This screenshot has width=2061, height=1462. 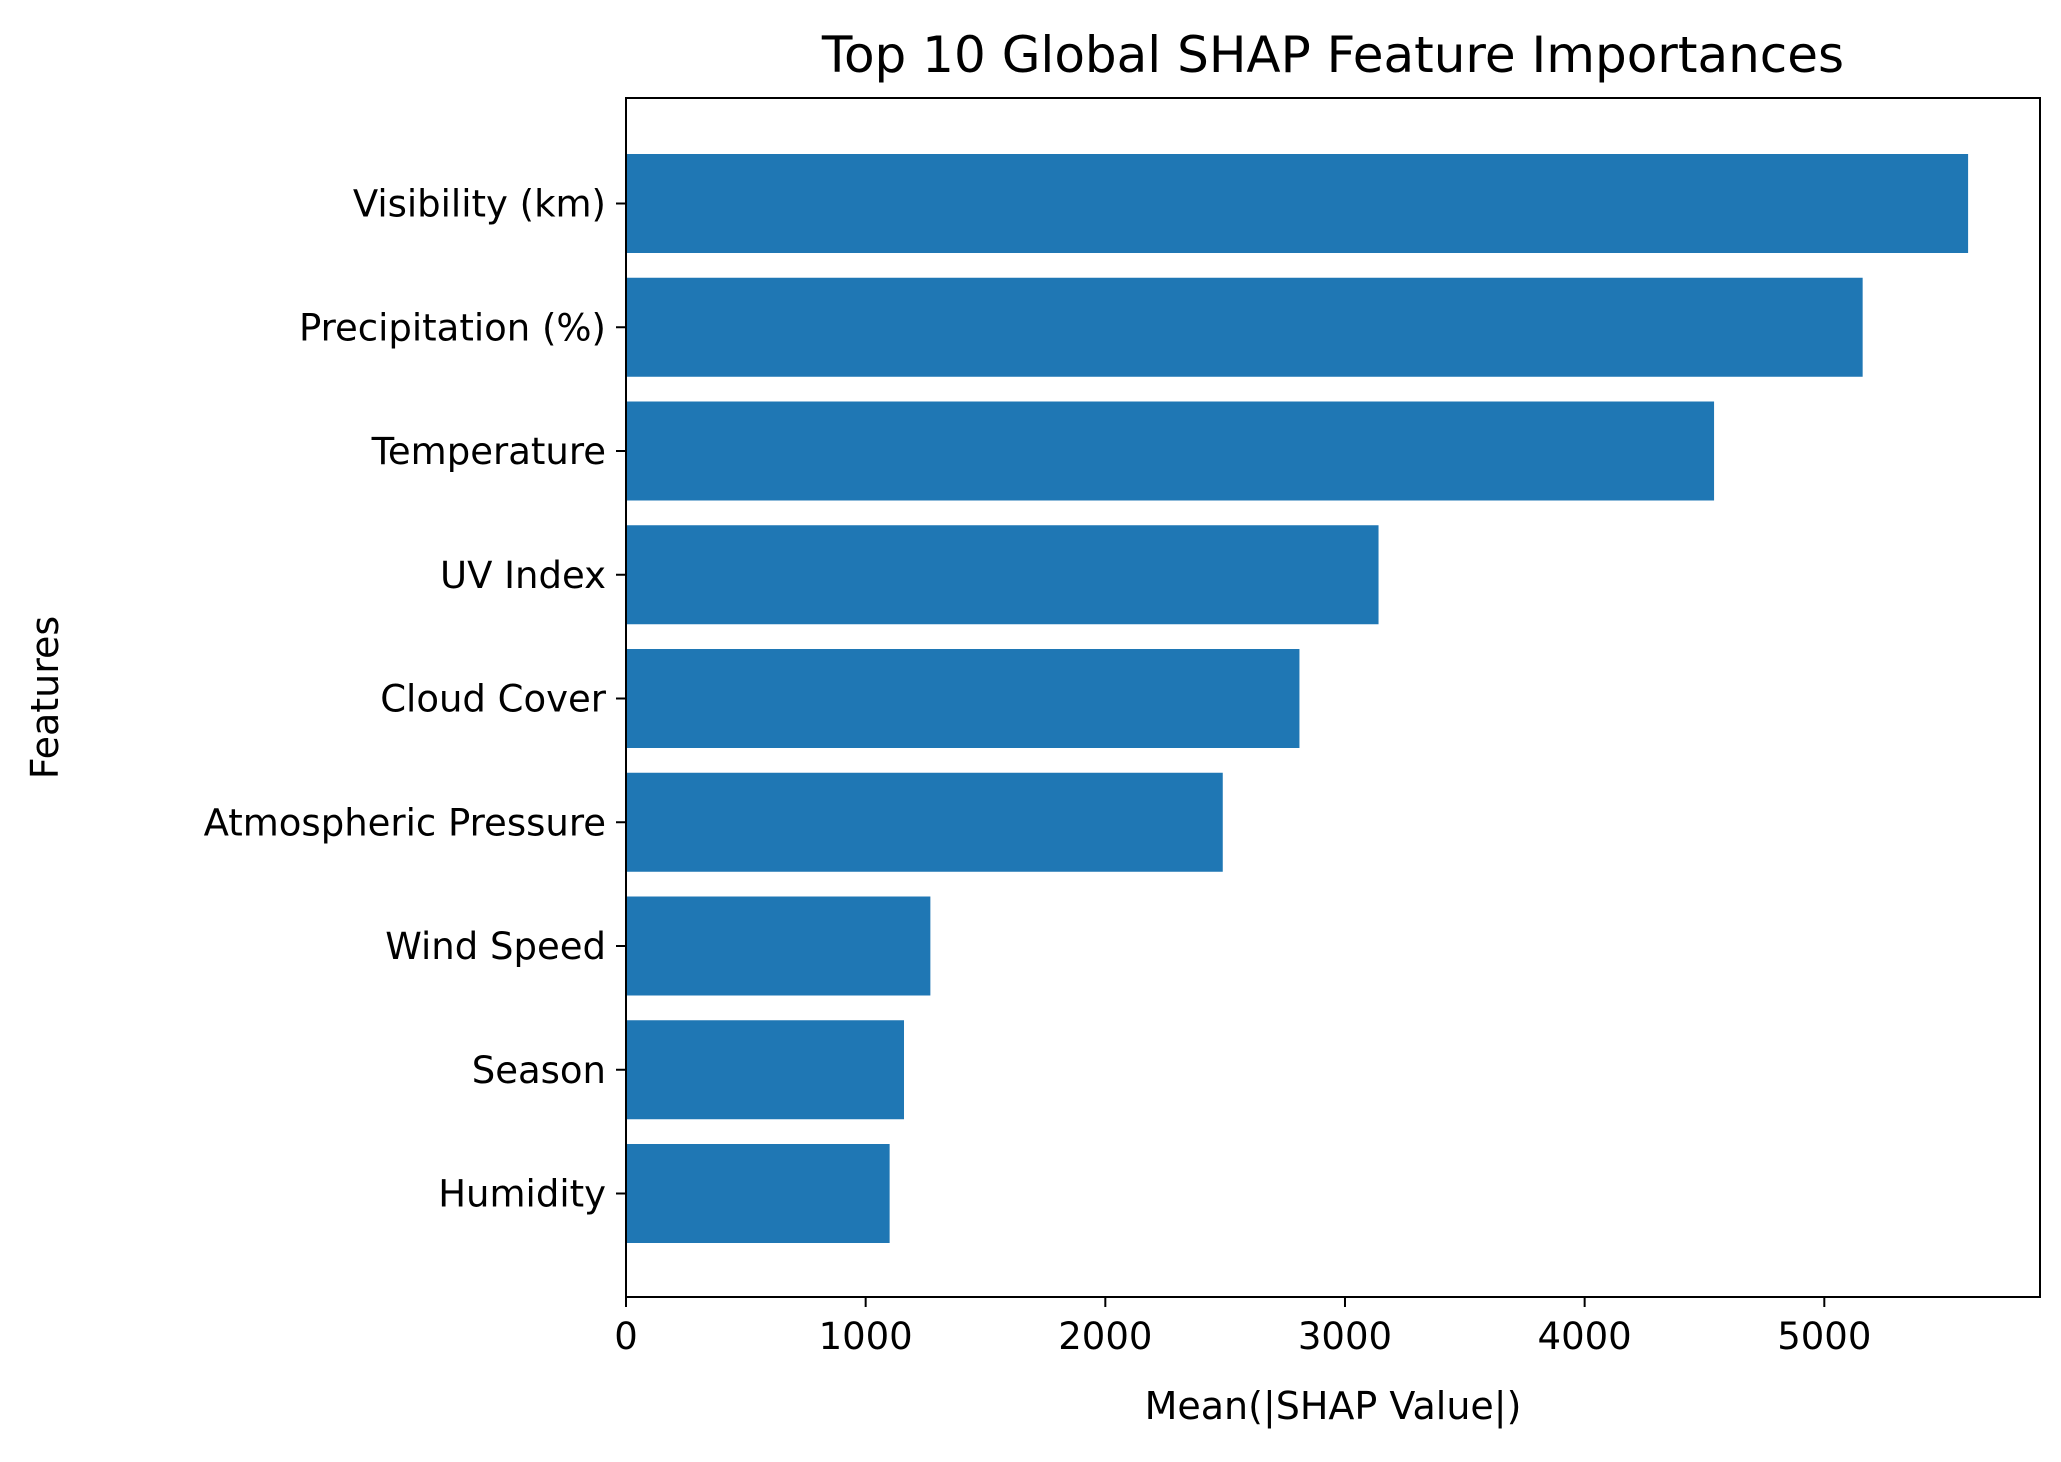 I want to click on y-tick-label: Precipitation (%), so click(x=452, y=327).